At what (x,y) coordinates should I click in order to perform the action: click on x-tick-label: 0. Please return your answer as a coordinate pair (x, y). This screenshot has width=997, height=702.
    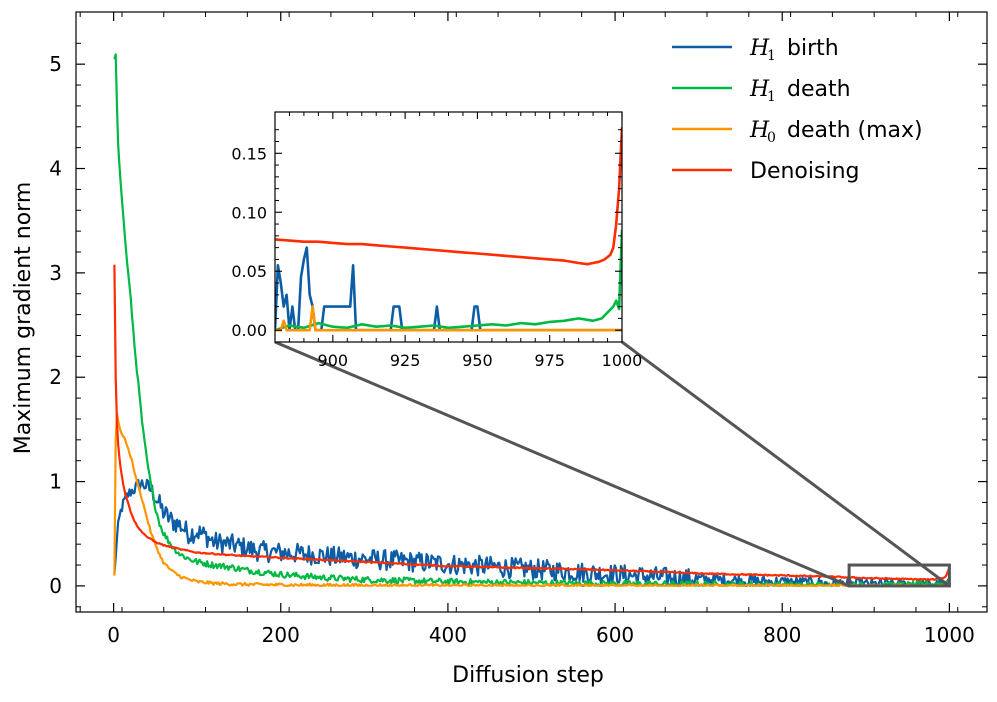
    Looking at the image, I should click on (113, 635).